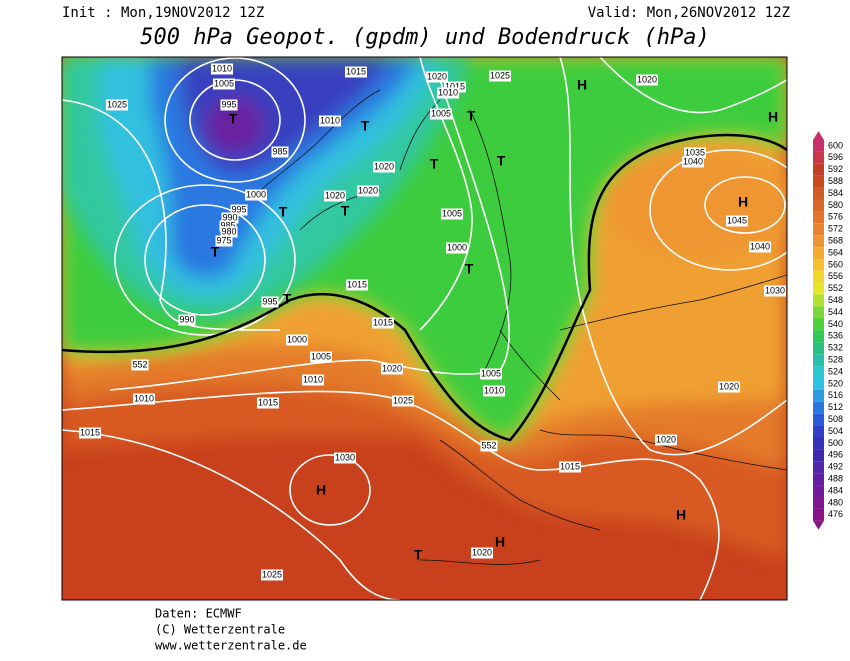  What do you see at coordinates (491, 373) in the screenshot?
I see `isobar-label: 1005` at bounding box center [491, 373].